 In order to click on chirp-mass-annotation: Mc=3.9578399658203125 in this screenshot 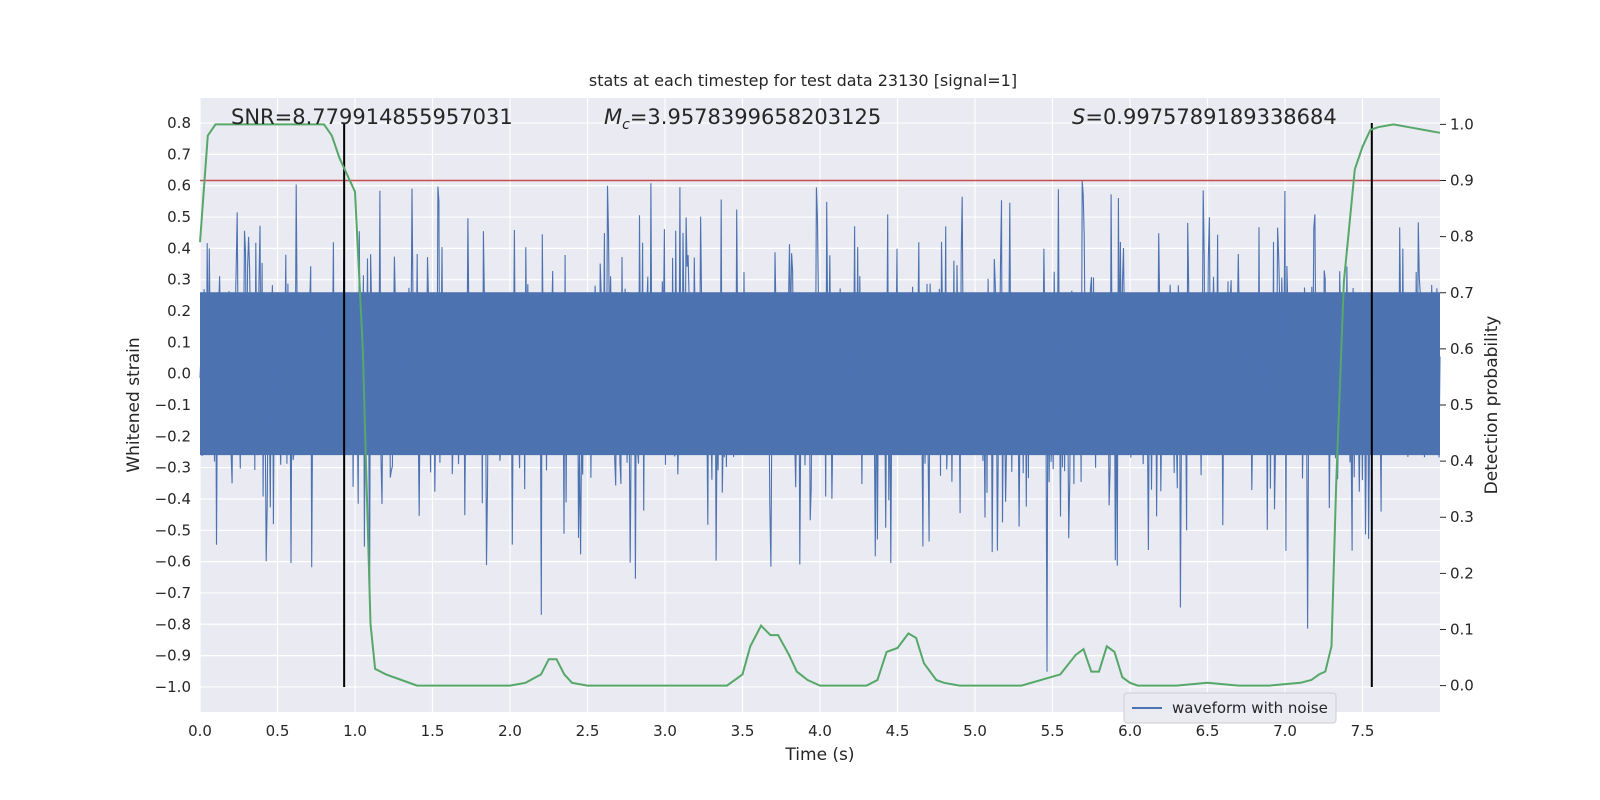, I will do `click(742, 119)`.